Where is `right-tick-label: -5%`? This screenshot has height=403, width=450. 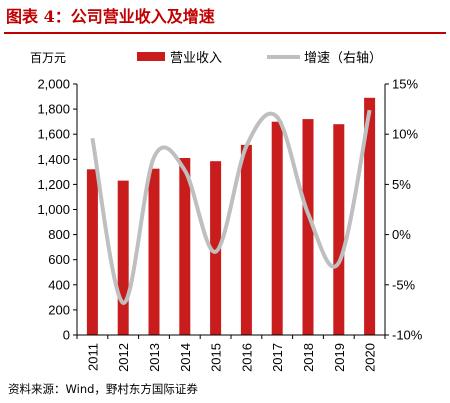 right-tick-label: -5% is located at coordinates (404, 284).